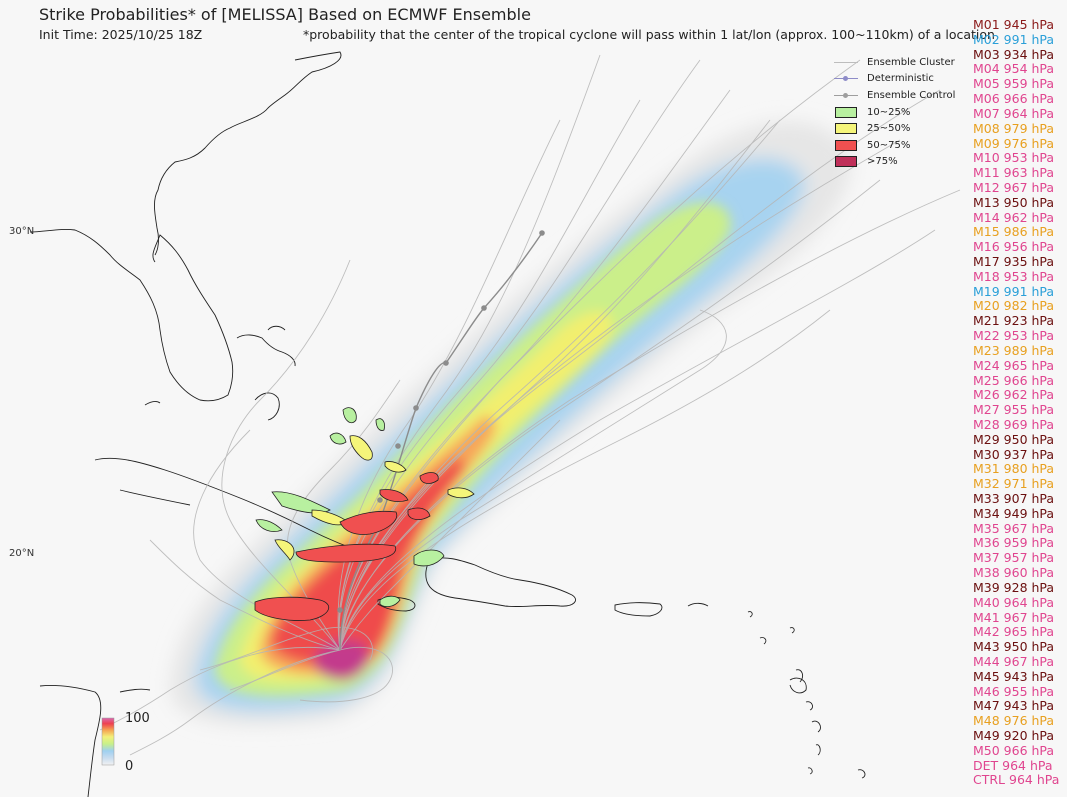 This screenshot has width=1067, height=797. What do you see at coordinates (1014, 54) in the screenshot?
I see `member-pressure-item: M03 934 hPa` at bounding box center [1014, 54].